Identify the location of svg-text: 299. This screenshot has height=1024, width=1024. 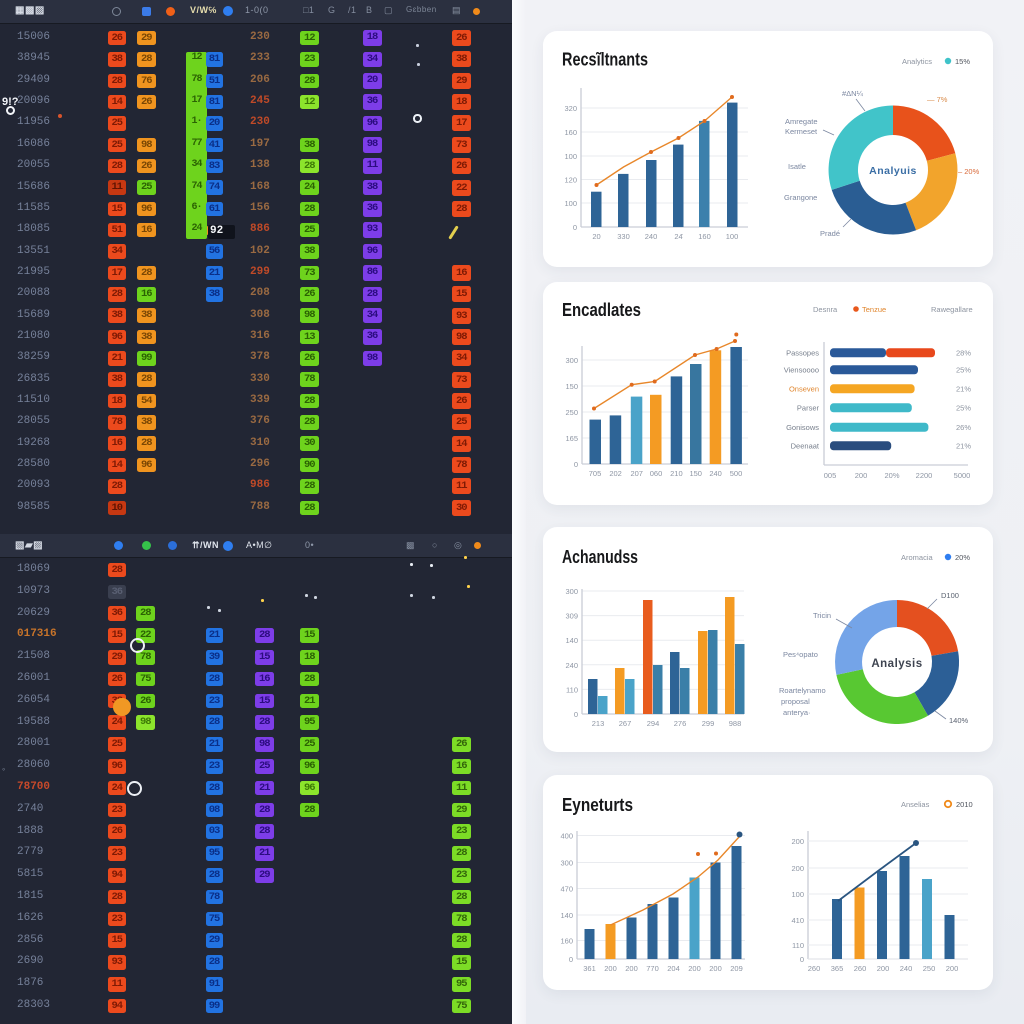
(708, 723).